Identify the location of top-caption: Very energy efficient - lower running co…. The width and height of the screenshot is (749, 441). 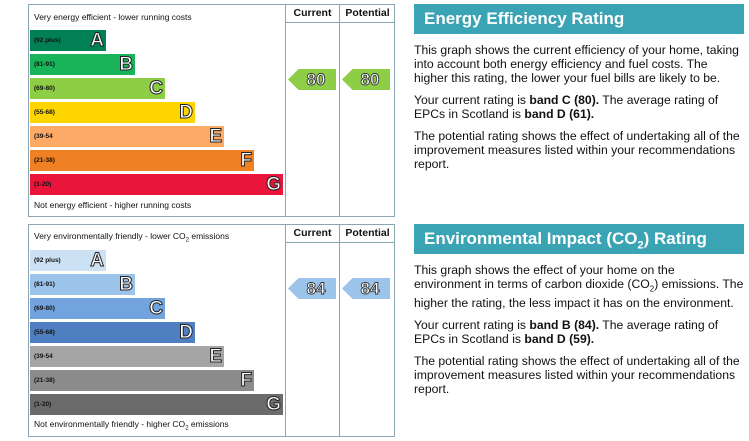
(113, 17).